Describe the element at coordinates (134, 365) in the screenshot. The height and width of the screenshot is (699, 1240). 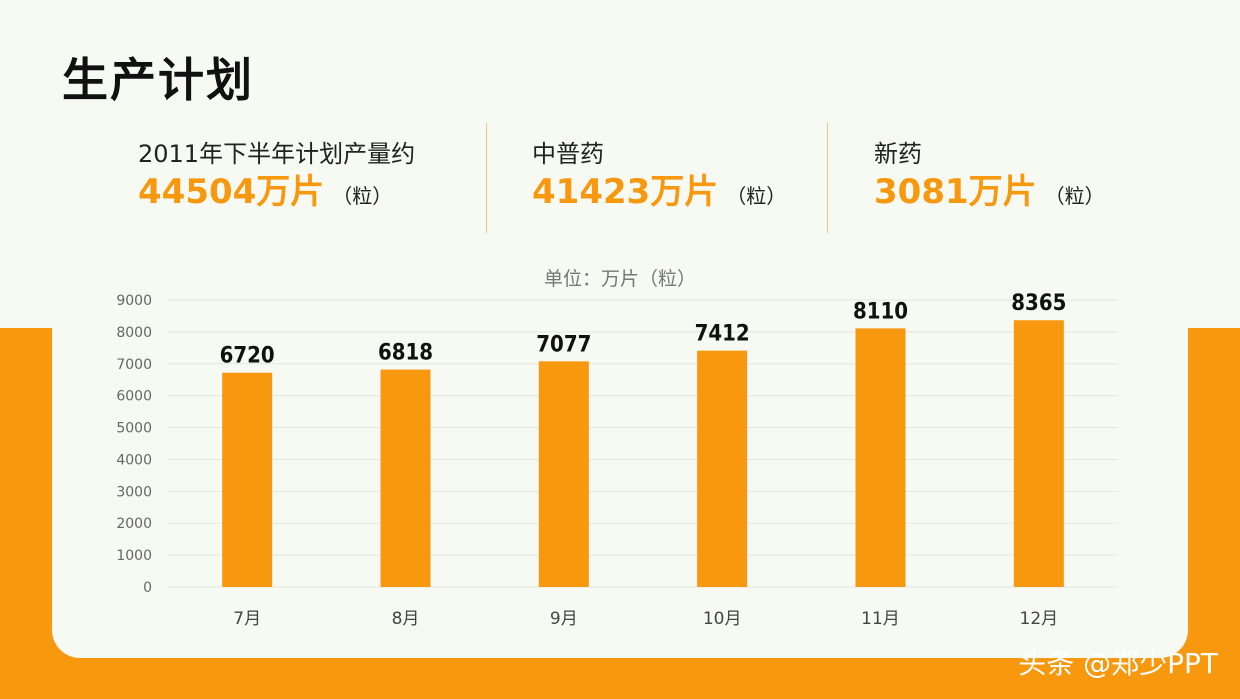
I see `y-tick-label: 7000` at that location.